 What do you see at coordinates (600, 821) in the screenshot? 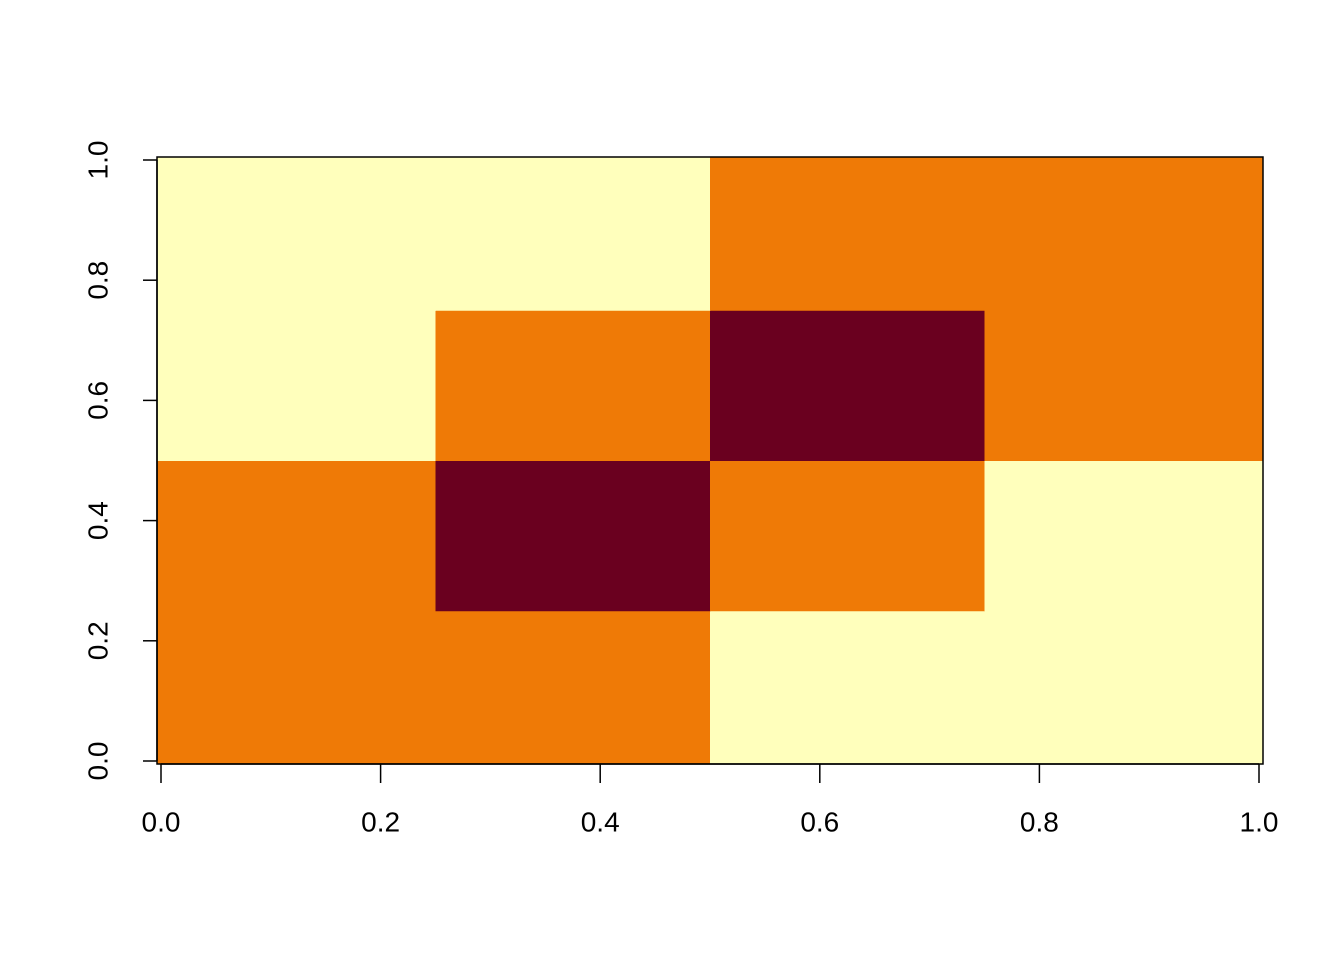
I see `x-tick-label: 0.4` at bounding box center [600, 821].